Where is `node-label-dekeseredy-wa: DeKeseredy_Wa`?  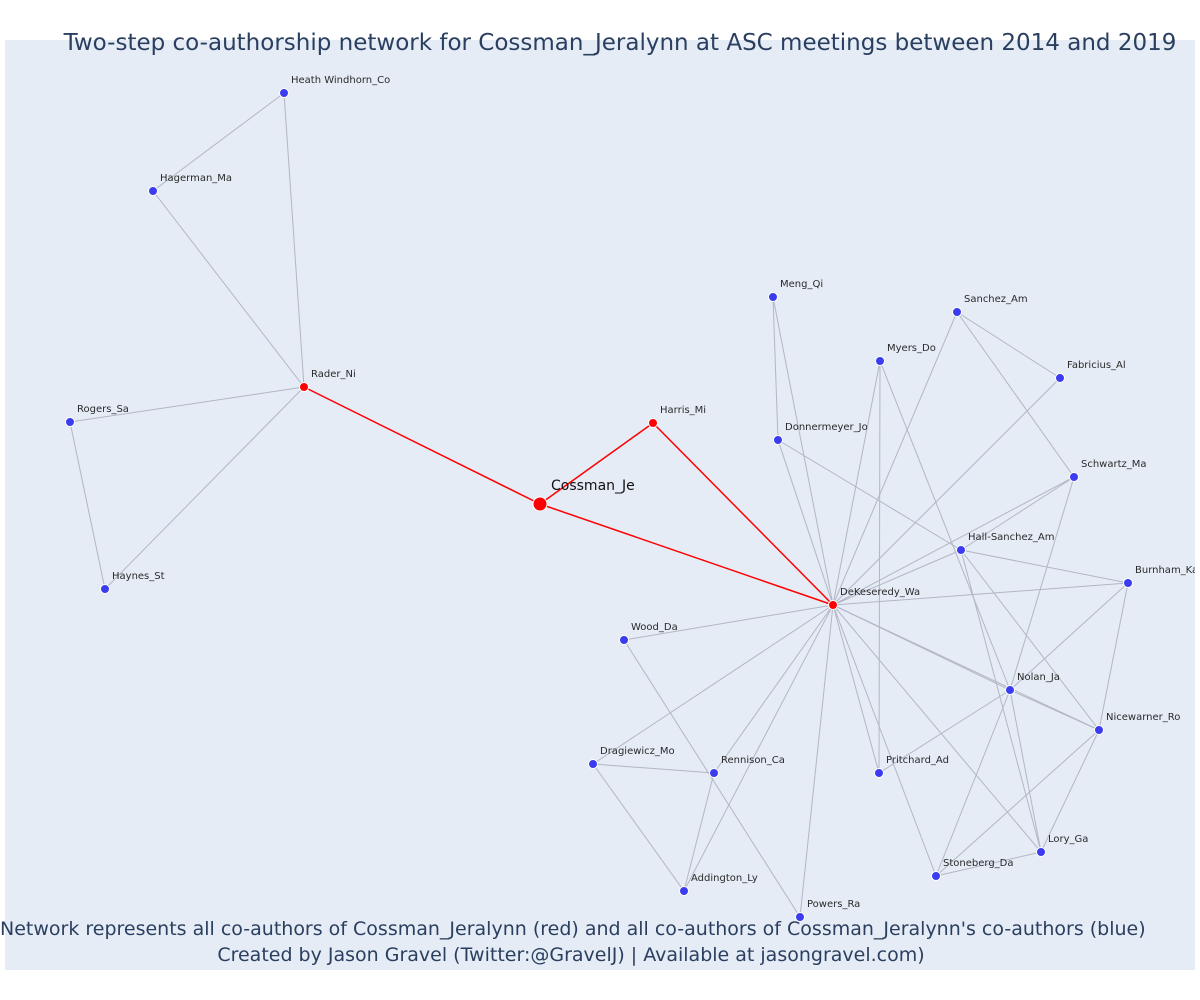
node-label-dekeseredy-wa: DeKeseredy_Wa is located at coordinates (880, 592).